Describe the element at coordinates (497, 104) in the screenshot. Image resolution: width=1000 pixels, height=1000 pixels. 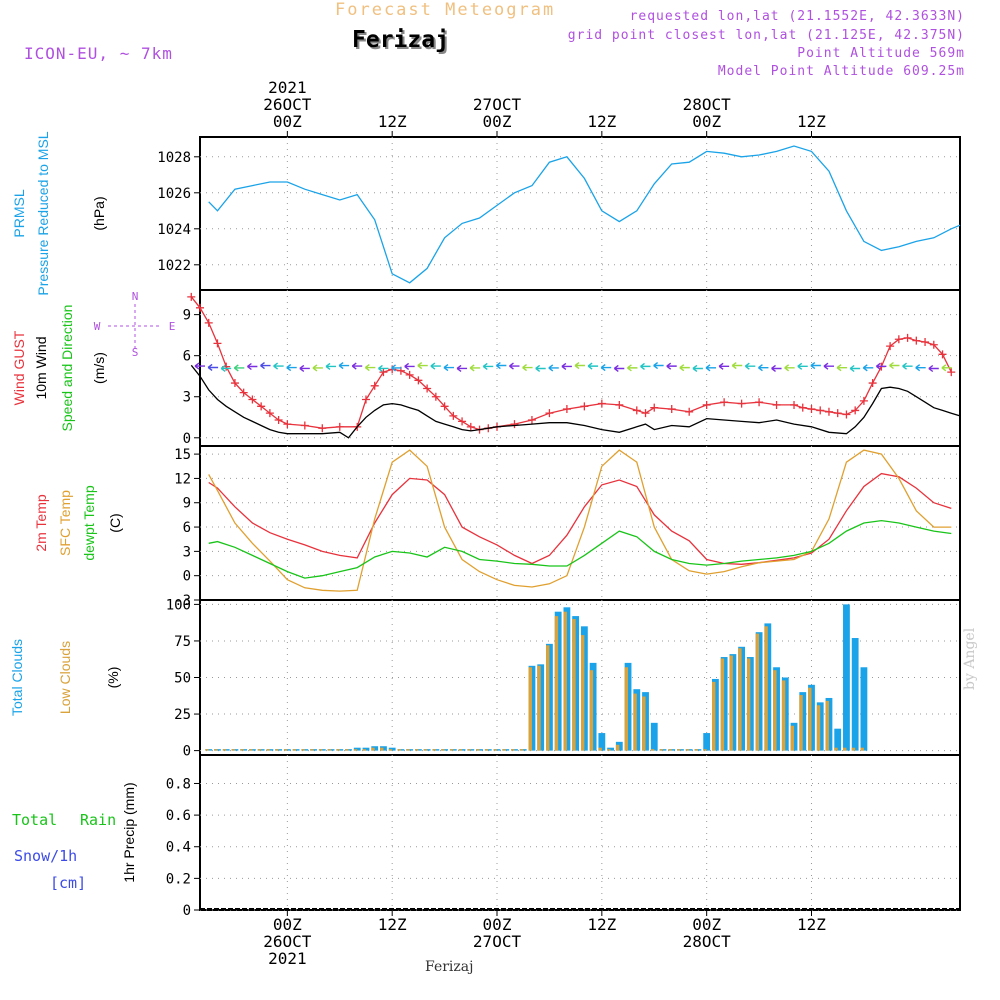
I see `time-label-top: 27OCT` at that location.